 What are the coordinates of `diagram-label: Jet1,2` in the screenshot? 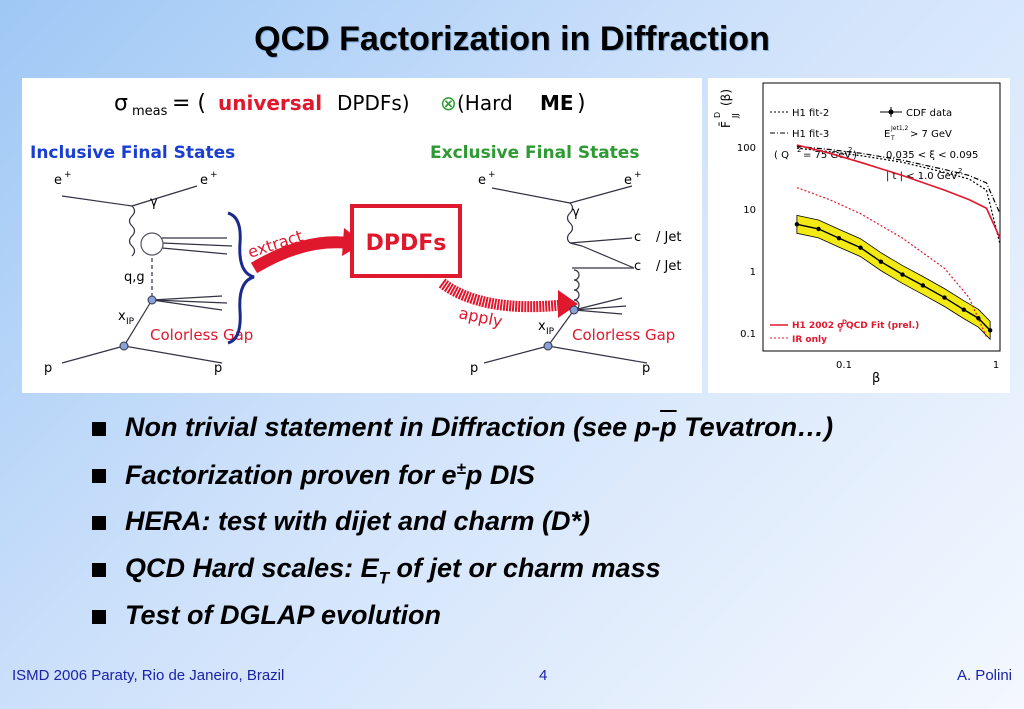 It's located at (899, 128).